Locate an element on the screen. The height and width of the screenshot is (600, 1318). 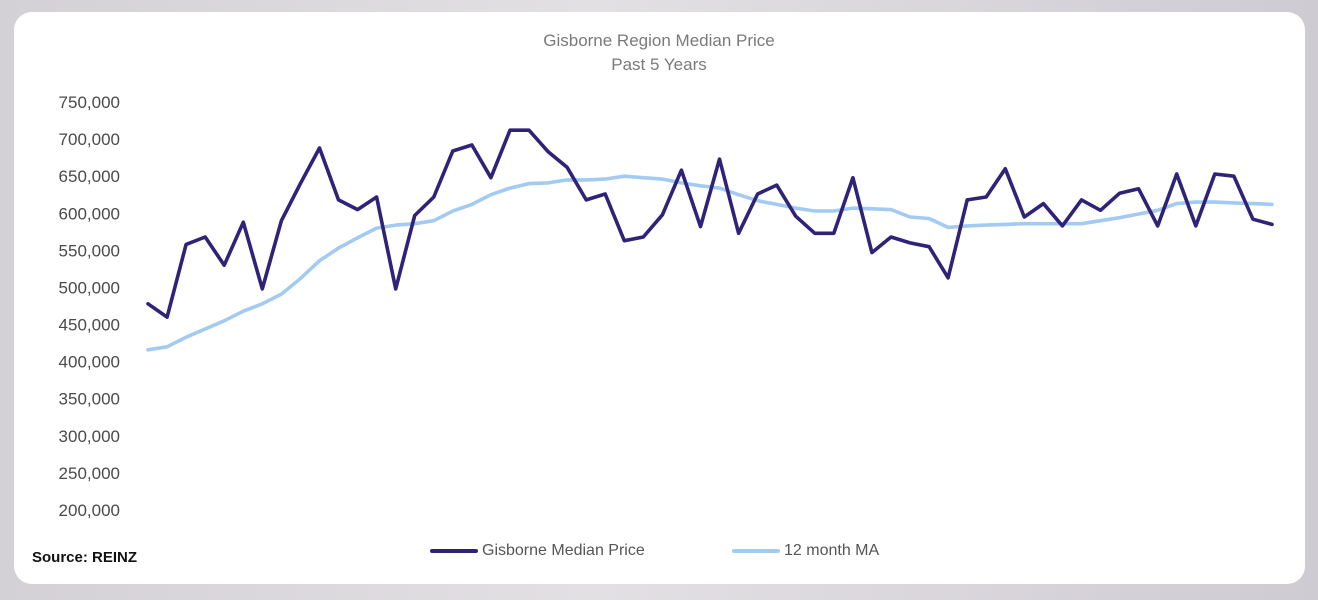
legend-label-median-price: Gisborne Median Price is located at coordinates (563, 550).